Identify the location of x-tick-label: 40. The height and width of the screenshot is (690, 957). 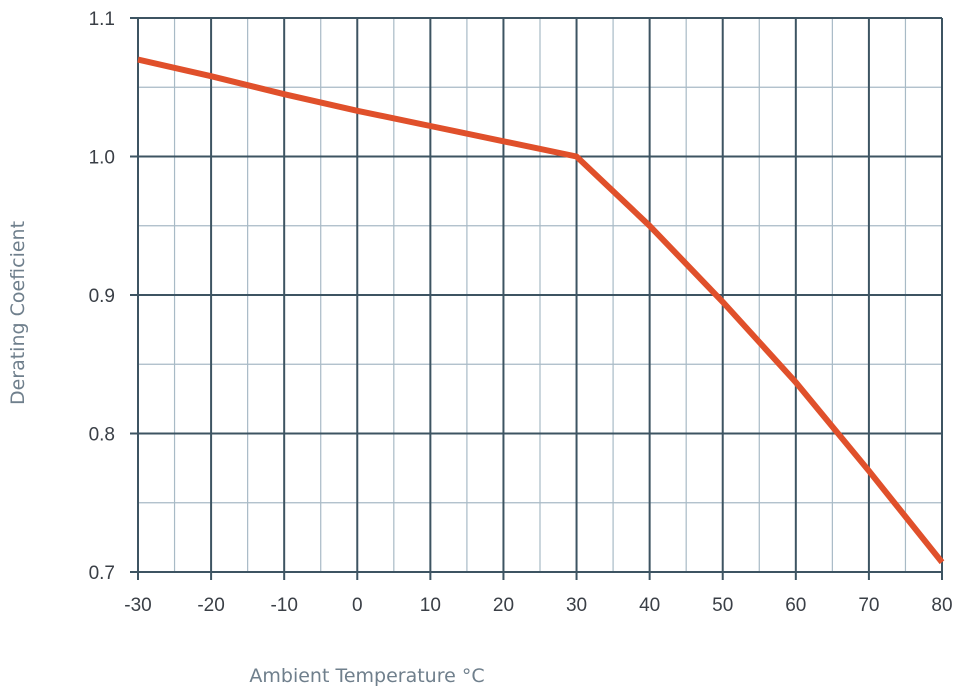
(649, 605).